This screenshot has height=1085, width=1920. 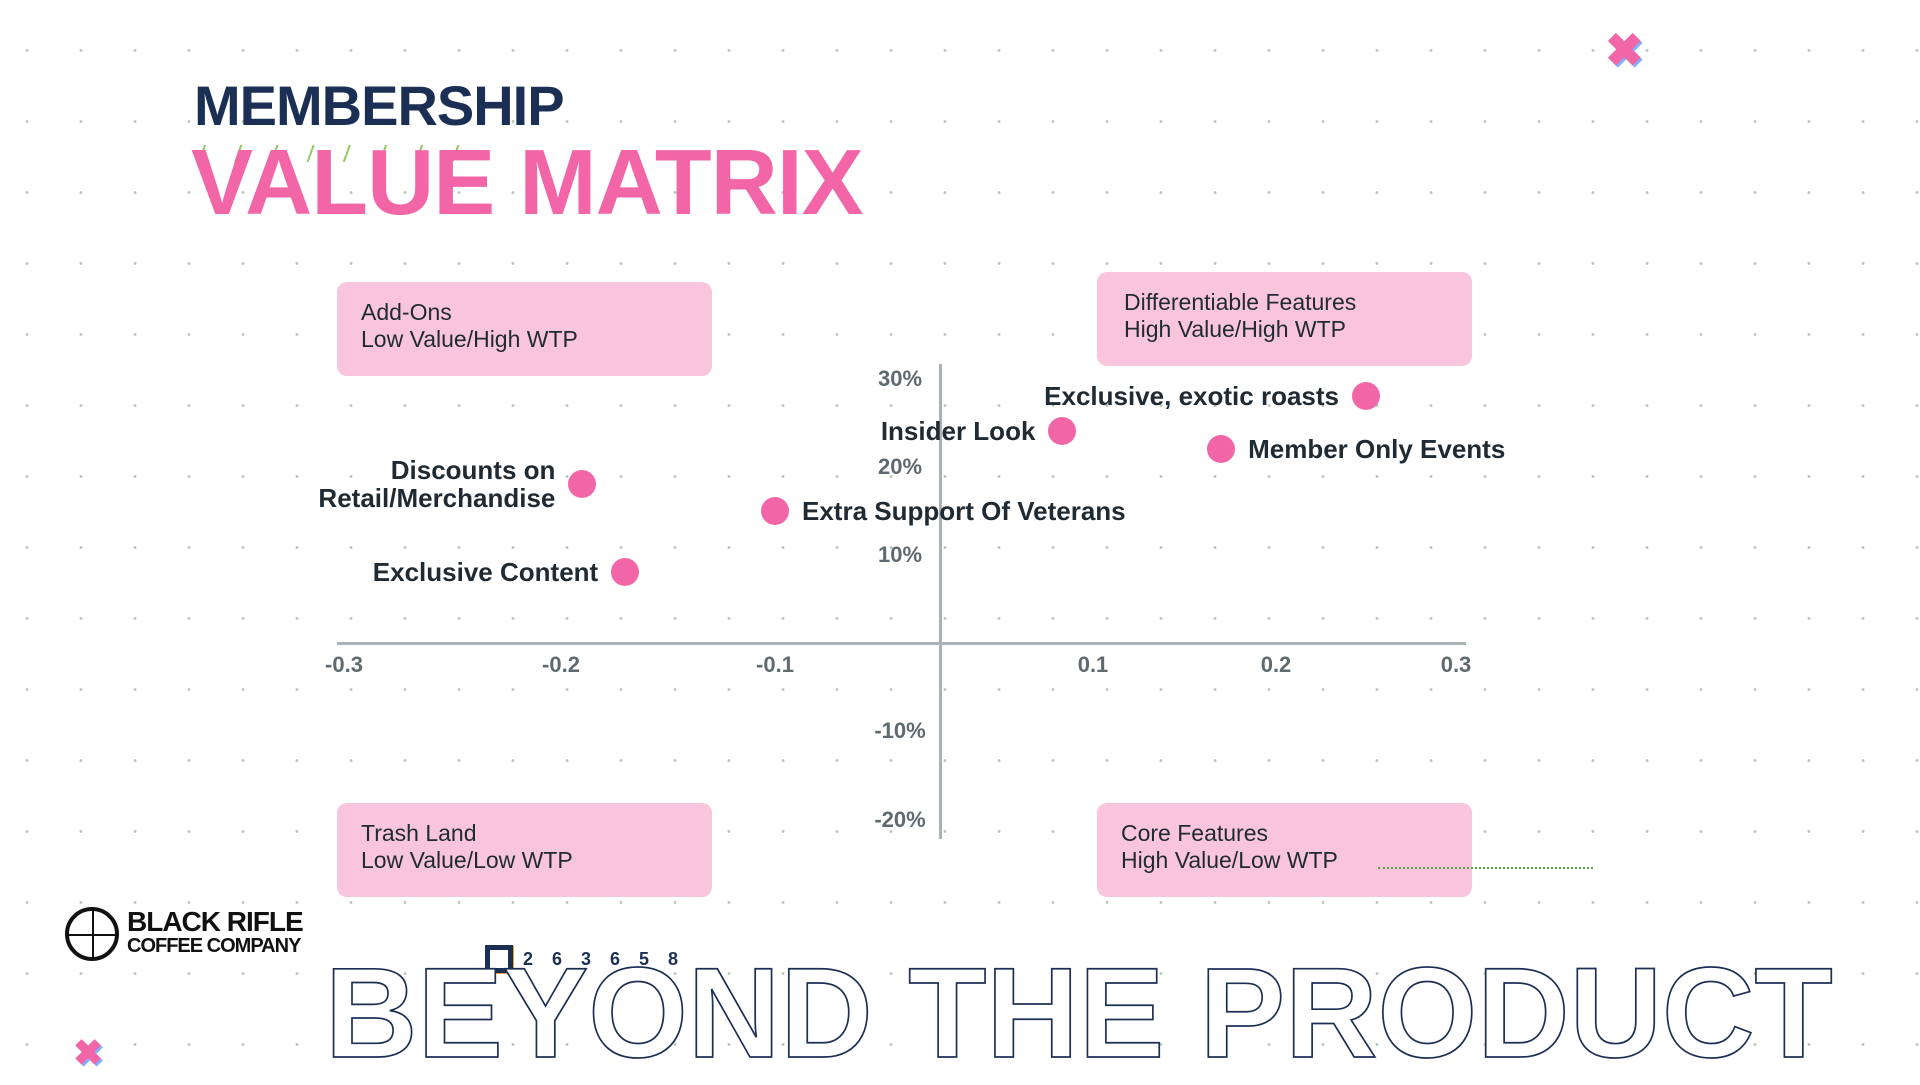 What do you see at coordinates (958, 431) in the screenshot?
I see `data-point-label: Insider Look` at bounding box center [958, 431].